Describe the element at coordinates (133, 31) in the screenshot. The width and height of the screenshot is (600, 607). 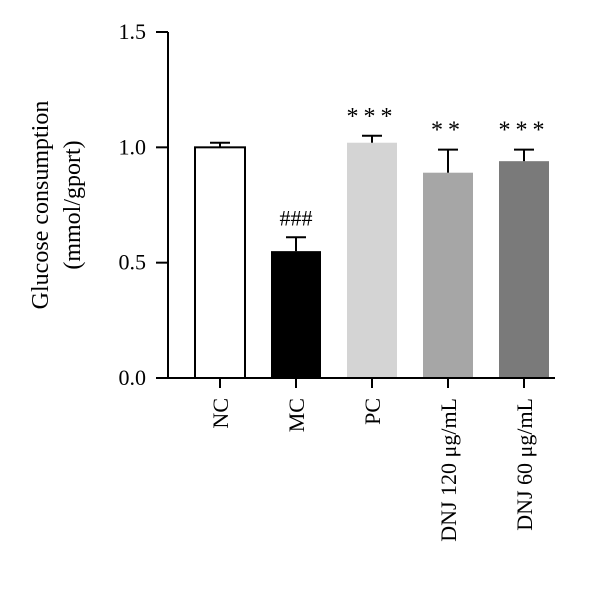
I see `y-tick-label: 1.5` at that location.